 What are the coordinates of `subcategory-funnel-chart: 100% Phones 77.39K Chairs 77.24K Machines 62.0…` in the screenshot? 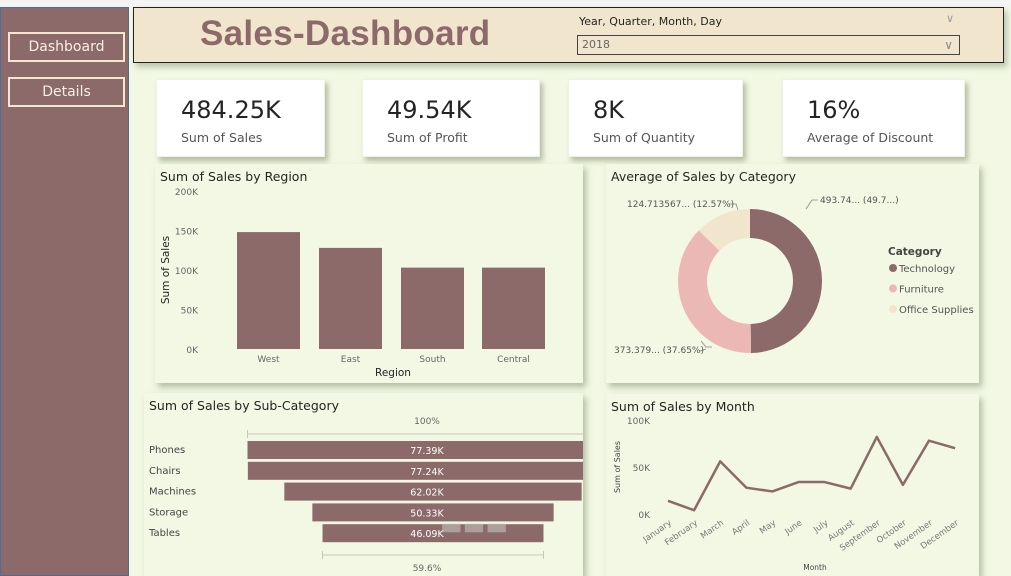 It's located at (365, 495).